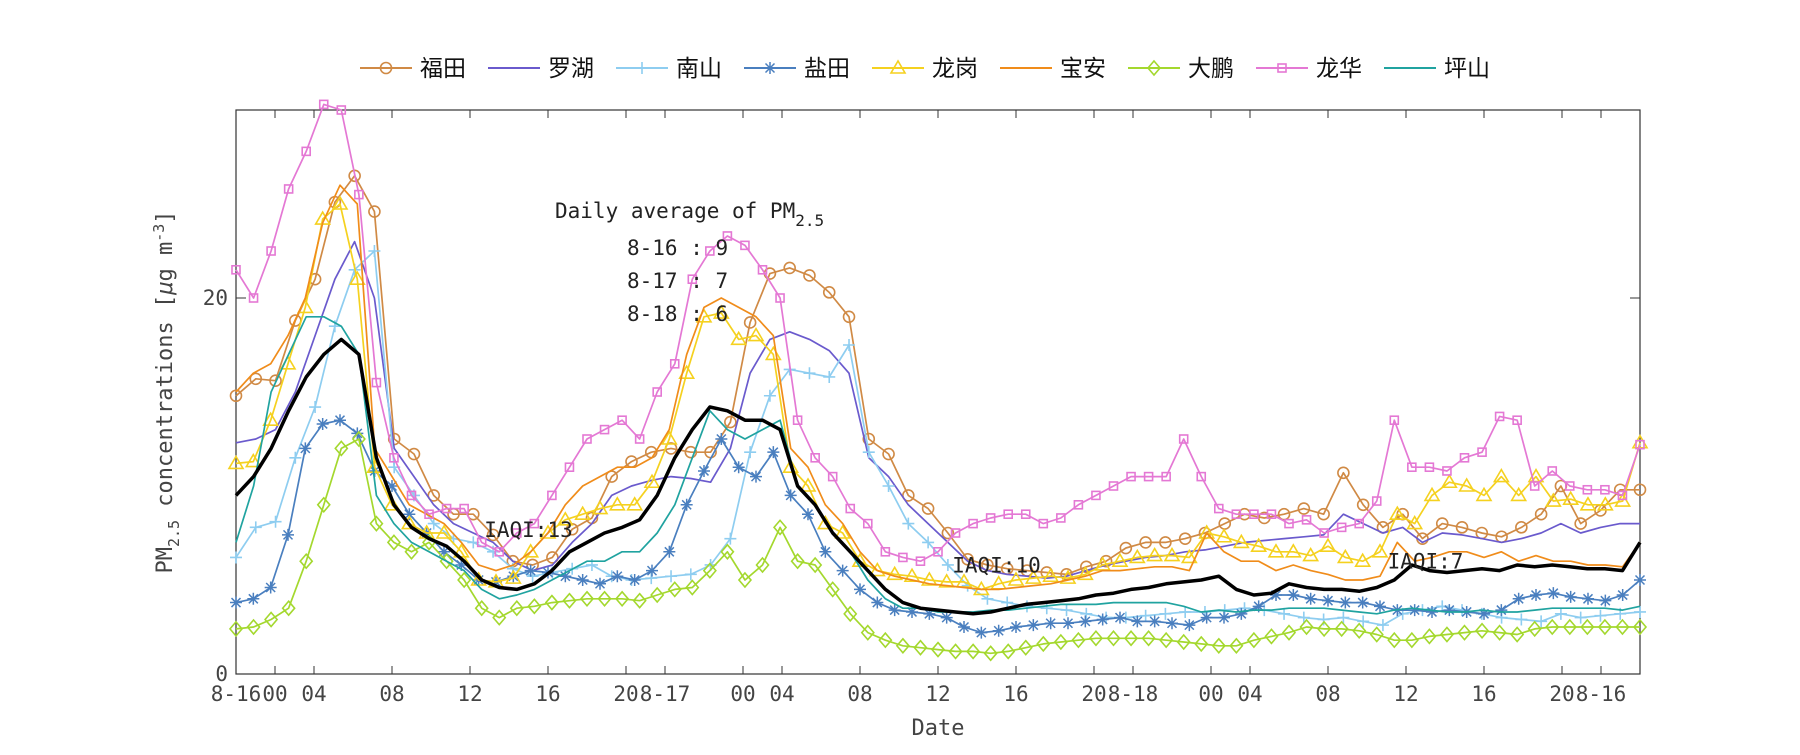  What do you see at coordinates (159, 233) in the screenshot?
I see `y-axis-title-sup: -3` at bounding box center [159, 233].